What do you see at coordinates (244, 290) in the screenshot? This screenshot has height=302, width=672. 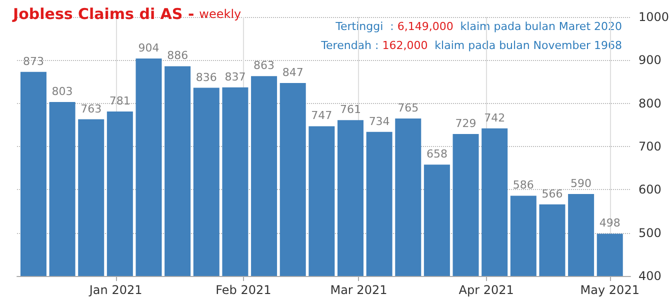 I see `x-tick-label: Feb 2021` at bounding box center [244, 290].